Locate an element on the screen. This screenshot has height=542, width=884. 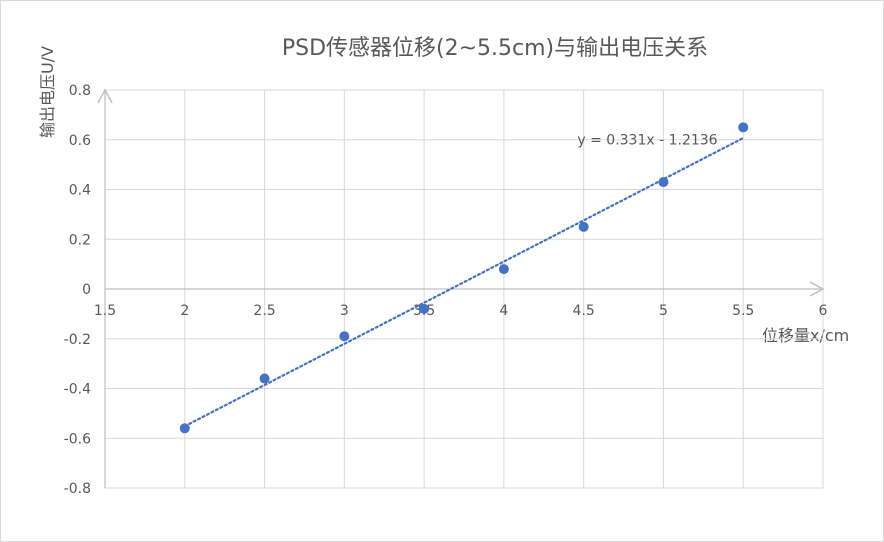
y-tick-label: 0.8 is located at coordinates (80, 91).